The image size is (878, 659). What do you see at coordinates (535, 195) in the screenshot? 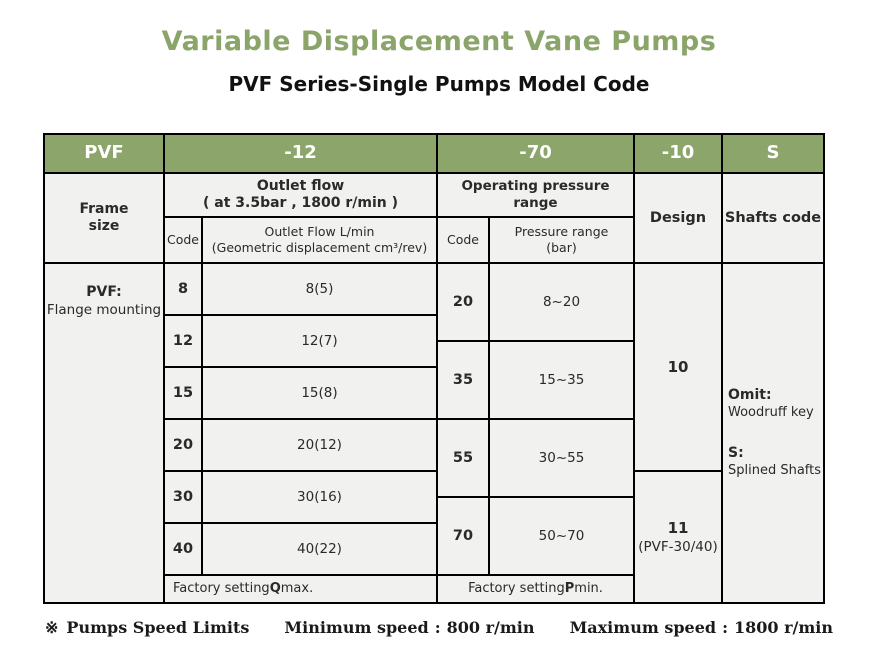
I see `operating-pressure-header: Operating pressure range` at bounding box center [535, 195].